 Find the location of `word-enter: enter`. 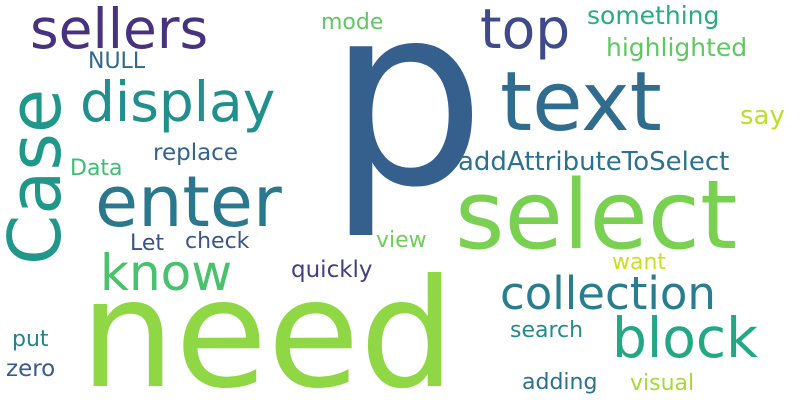

word-enter: enter is located at coordinates (188, 202).